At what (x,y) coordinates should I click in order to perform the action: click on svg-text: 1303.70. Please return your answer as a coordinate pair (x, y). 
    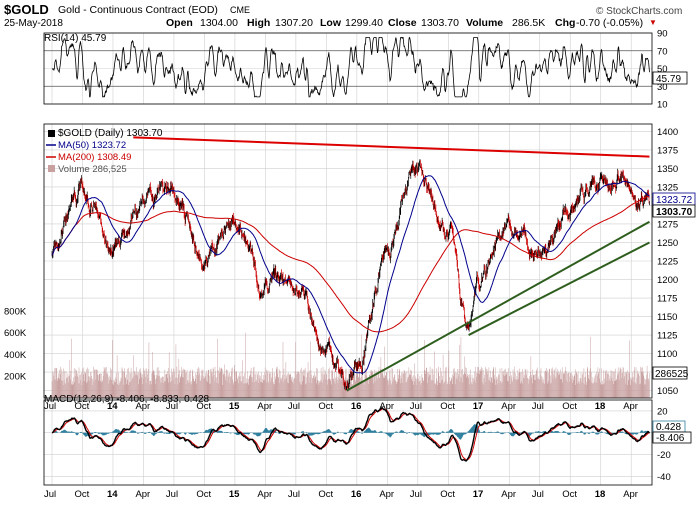
    Looking at the image, I should click on (674, 212).